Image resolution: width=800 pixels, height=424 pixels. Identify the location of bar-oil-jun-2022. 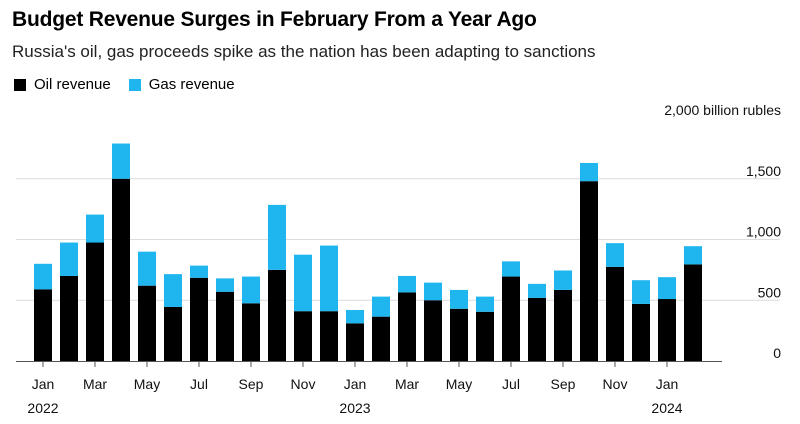
(173, 333).